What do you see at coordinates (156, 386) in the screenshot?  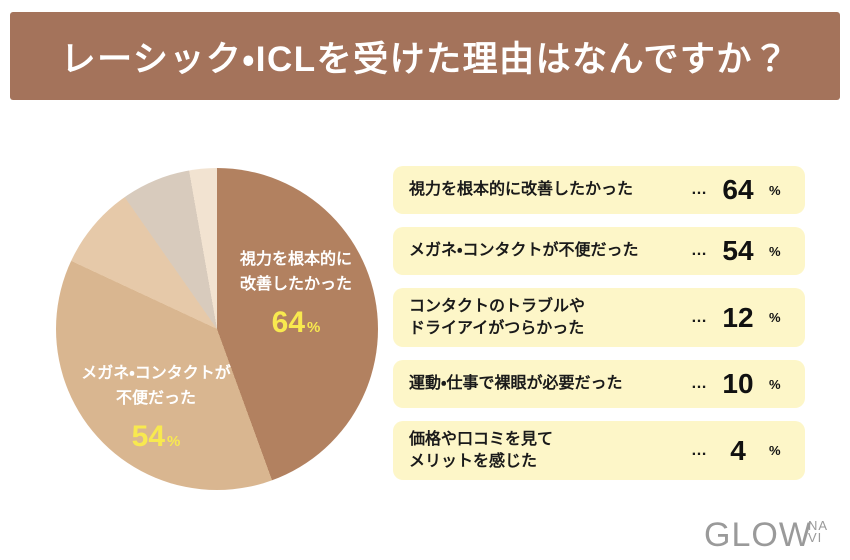 I see `pie-slice-label-text: メガネ・コンタクトが 不便だった` at bounding box center [156, 386].